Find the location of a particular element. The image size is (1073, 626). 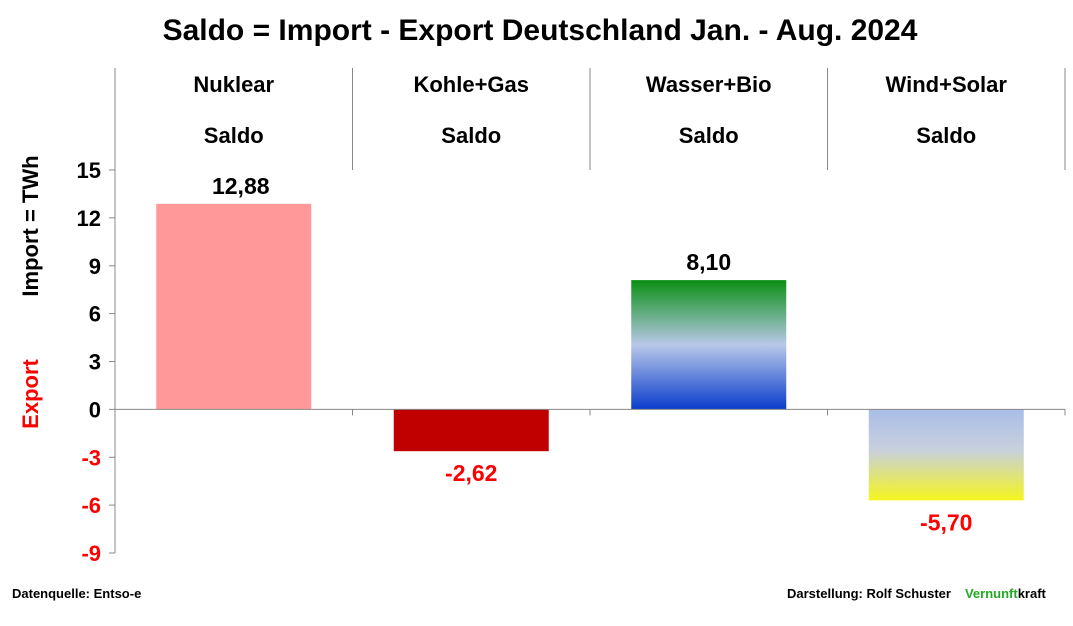

category-name: Wind+Solar is located at coordinates (947, 84).